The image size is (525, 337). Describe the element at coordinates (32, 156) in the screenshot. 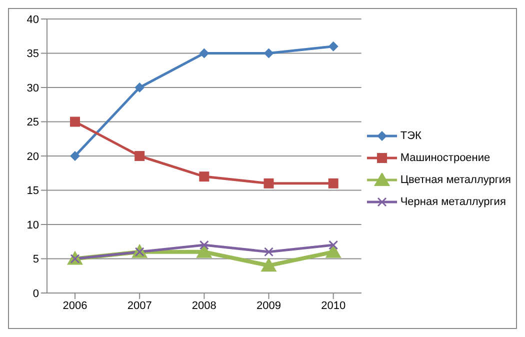

I see `y-tick-label: 20` at that location.